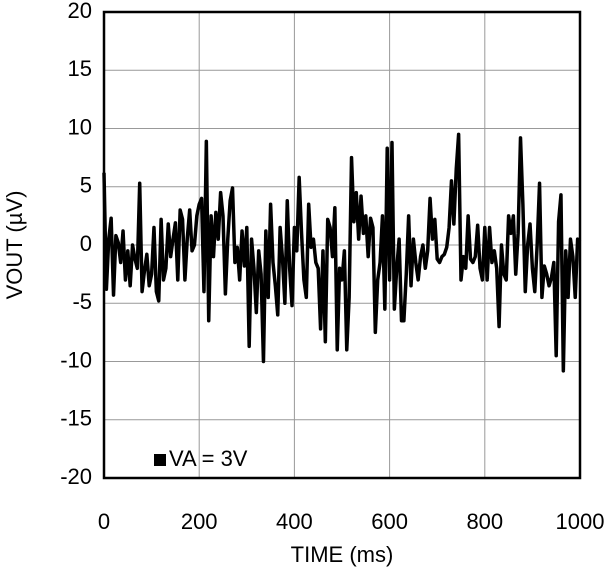 This screenshot has height=573, width=611. What do you see at coordinates (14, 245) in the screenshot?
I see `y-axis-label: VOUT (µV)` at bounding box center [14, 245].